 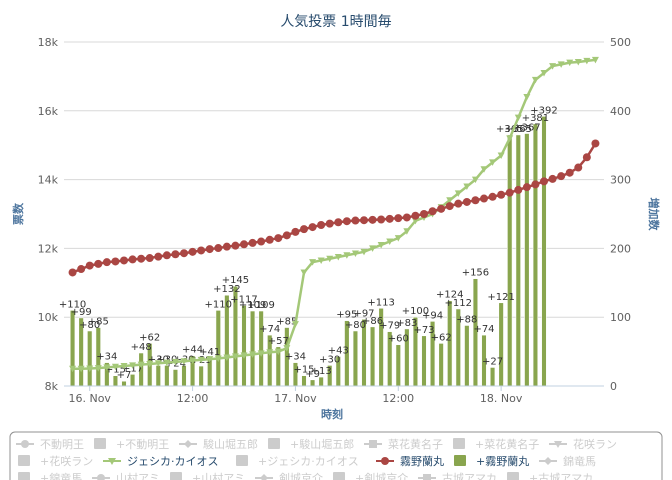 What do you see at coordinates (48, 248) in the screenshot?
I see `y-tick-label: 12k` at bounding box center [48, 248].